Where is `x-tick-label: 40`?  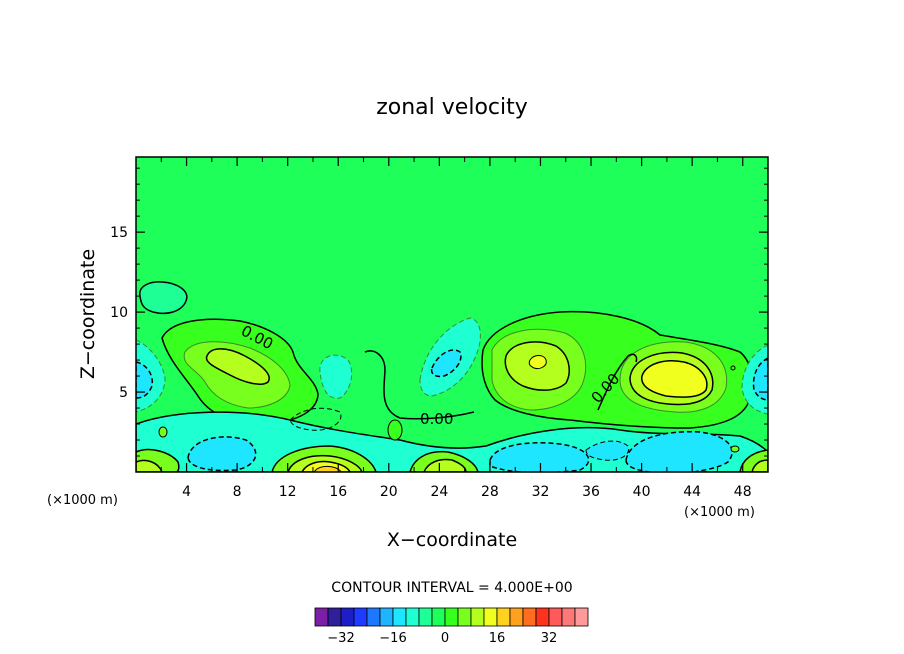 x-tick-label: 40 is located at coordinates (642, 492).